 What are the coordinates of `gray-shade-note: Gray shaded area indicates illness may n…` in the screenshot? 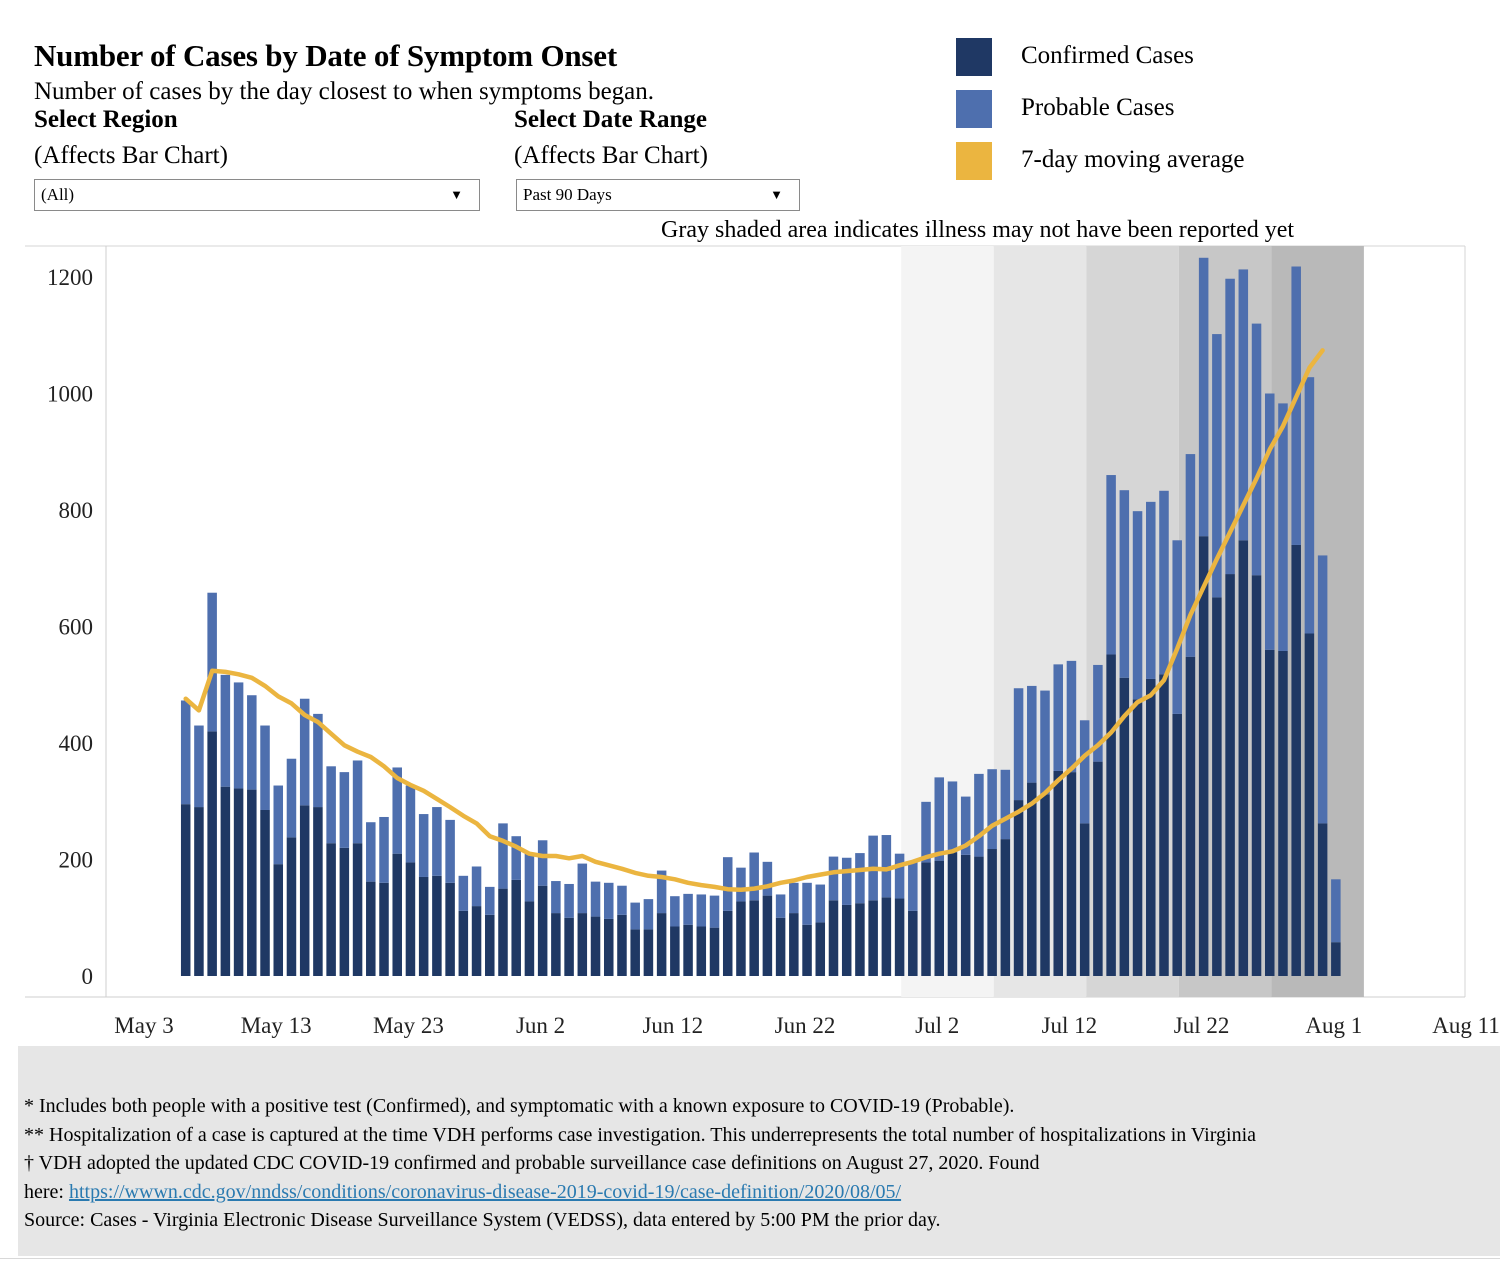 It's located at (978, 230).